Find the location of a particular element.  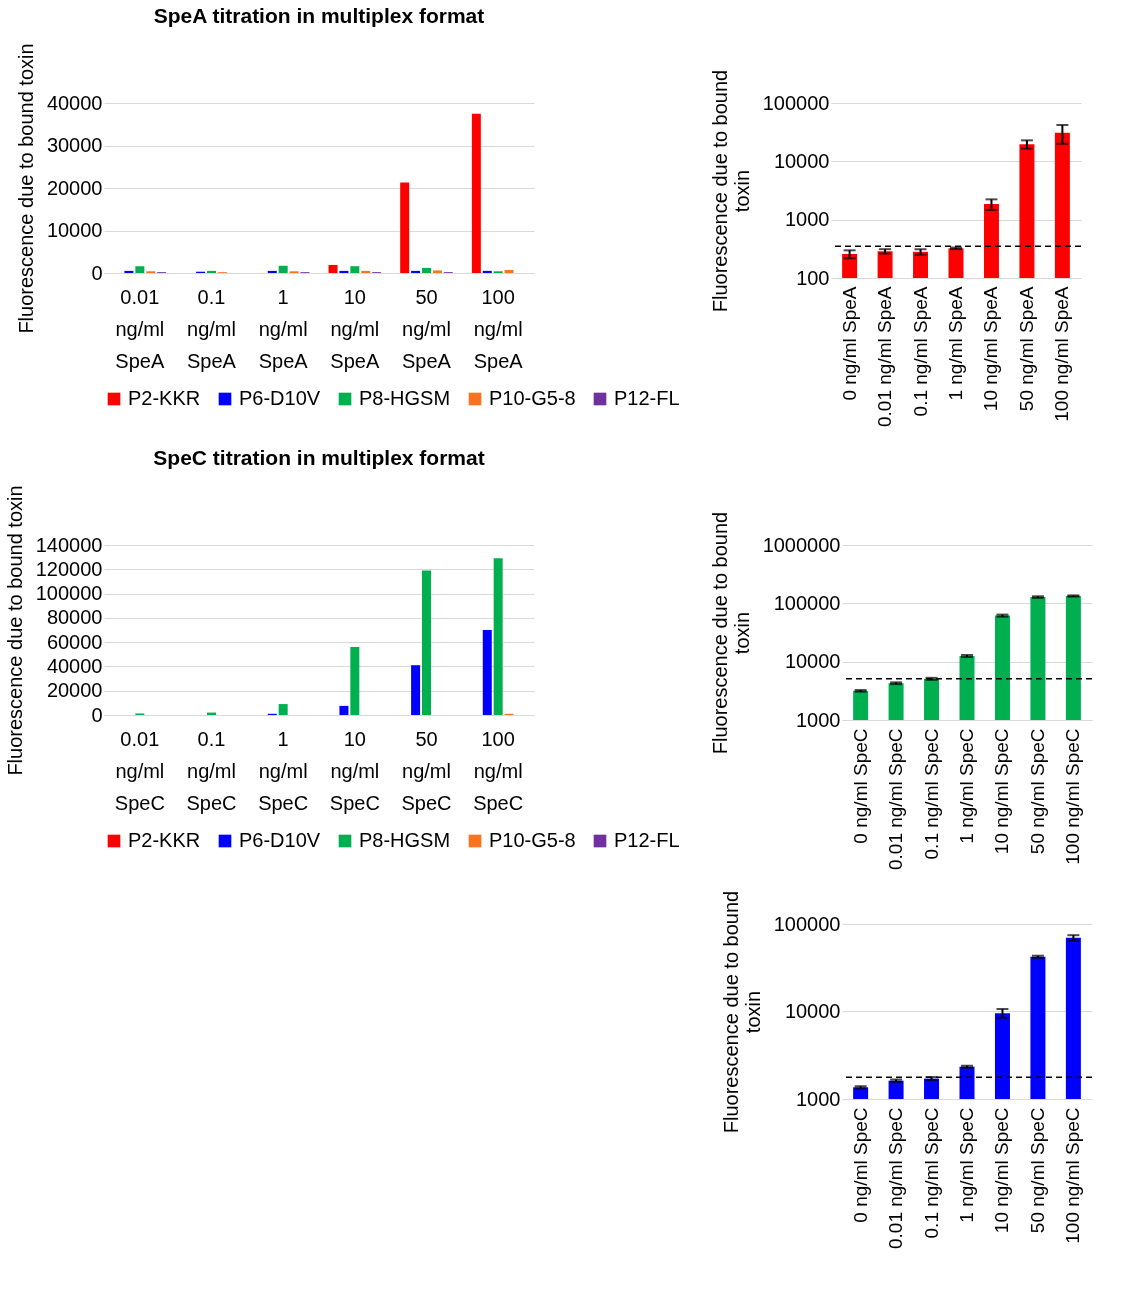

chart-title: SpeC titration in multiplex format is located at coordinates (319, 457).